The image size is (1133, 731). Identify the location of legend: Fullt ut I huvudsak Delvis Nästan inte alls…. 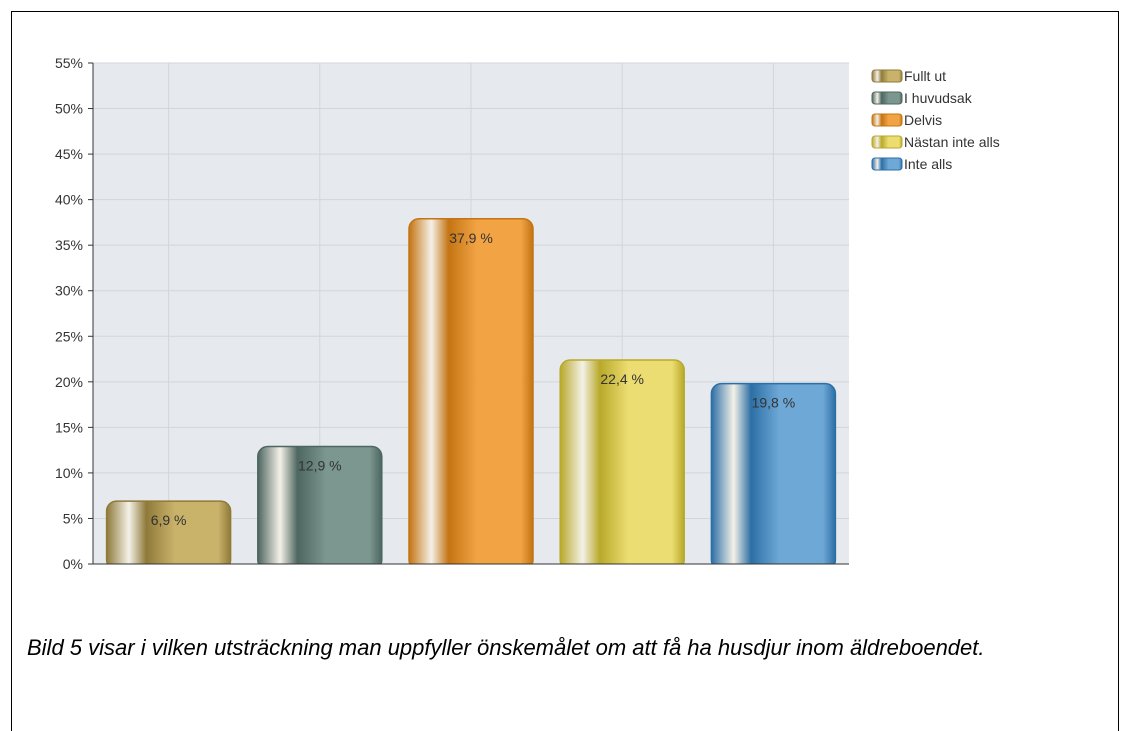
(935, 120).